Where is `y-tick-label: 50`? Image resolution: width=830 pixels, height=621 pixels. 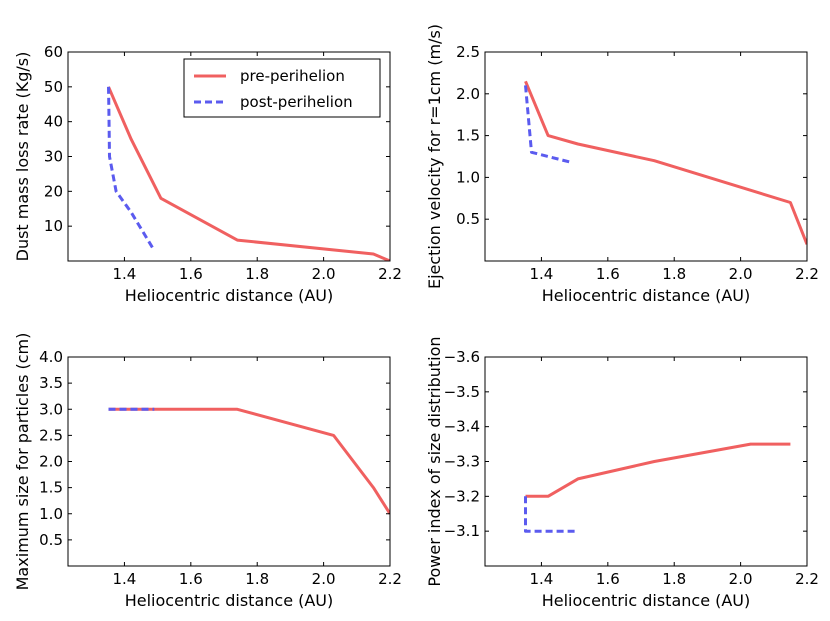 y-tick-label: 50 is located at coordinates (53, 87).